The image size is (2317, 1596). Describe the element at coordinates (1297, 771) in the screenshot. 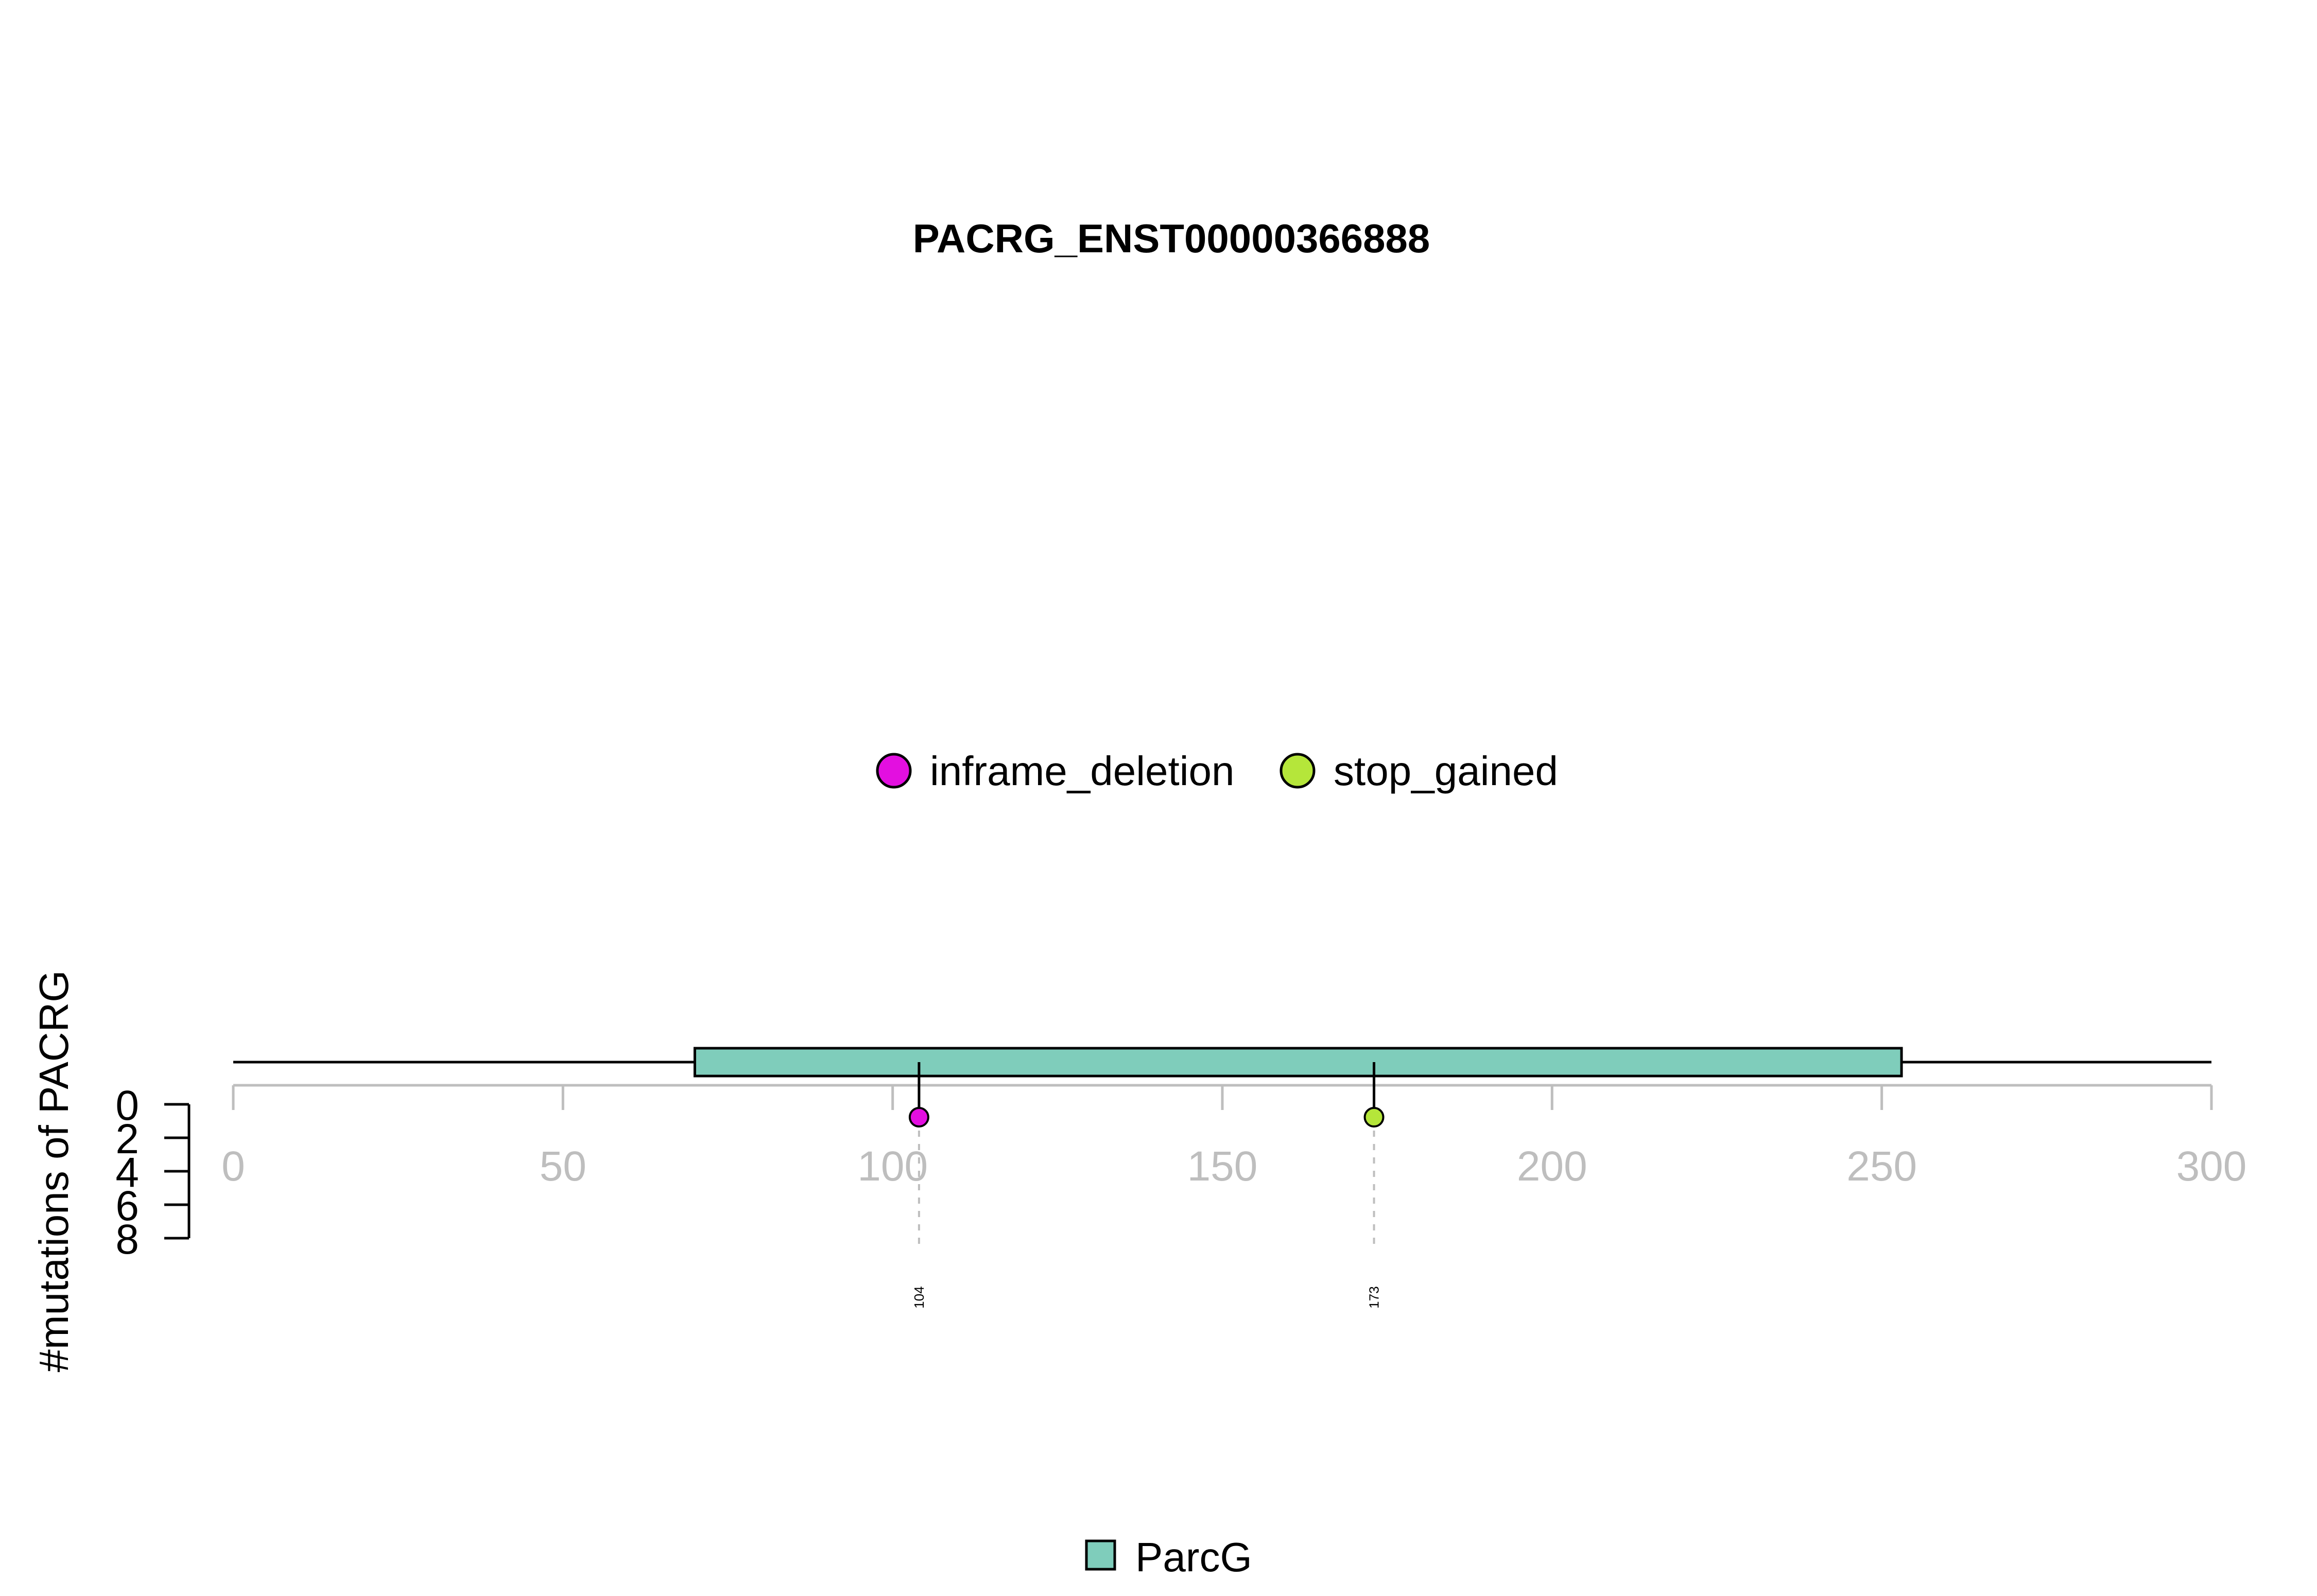

I see `legend-swatch-stop-gained` at that location.